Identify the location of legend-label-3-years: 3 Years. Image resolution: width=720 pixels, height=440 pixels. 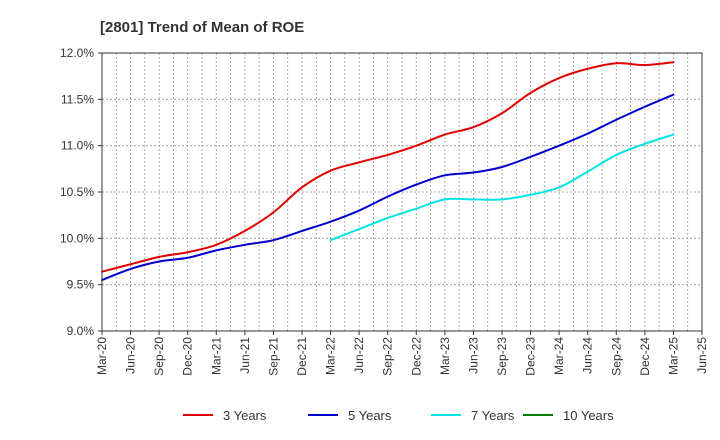
(245, 415).